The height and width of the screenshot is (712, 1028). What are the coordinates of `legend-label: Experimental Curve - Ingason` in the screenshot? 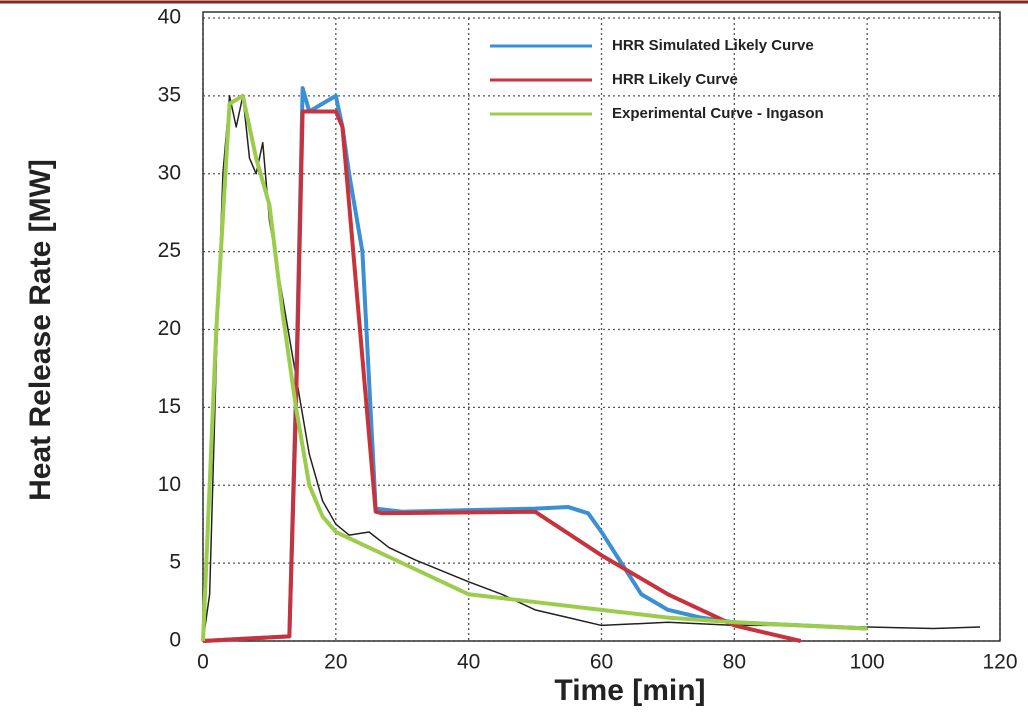 It's located at (718, 113).